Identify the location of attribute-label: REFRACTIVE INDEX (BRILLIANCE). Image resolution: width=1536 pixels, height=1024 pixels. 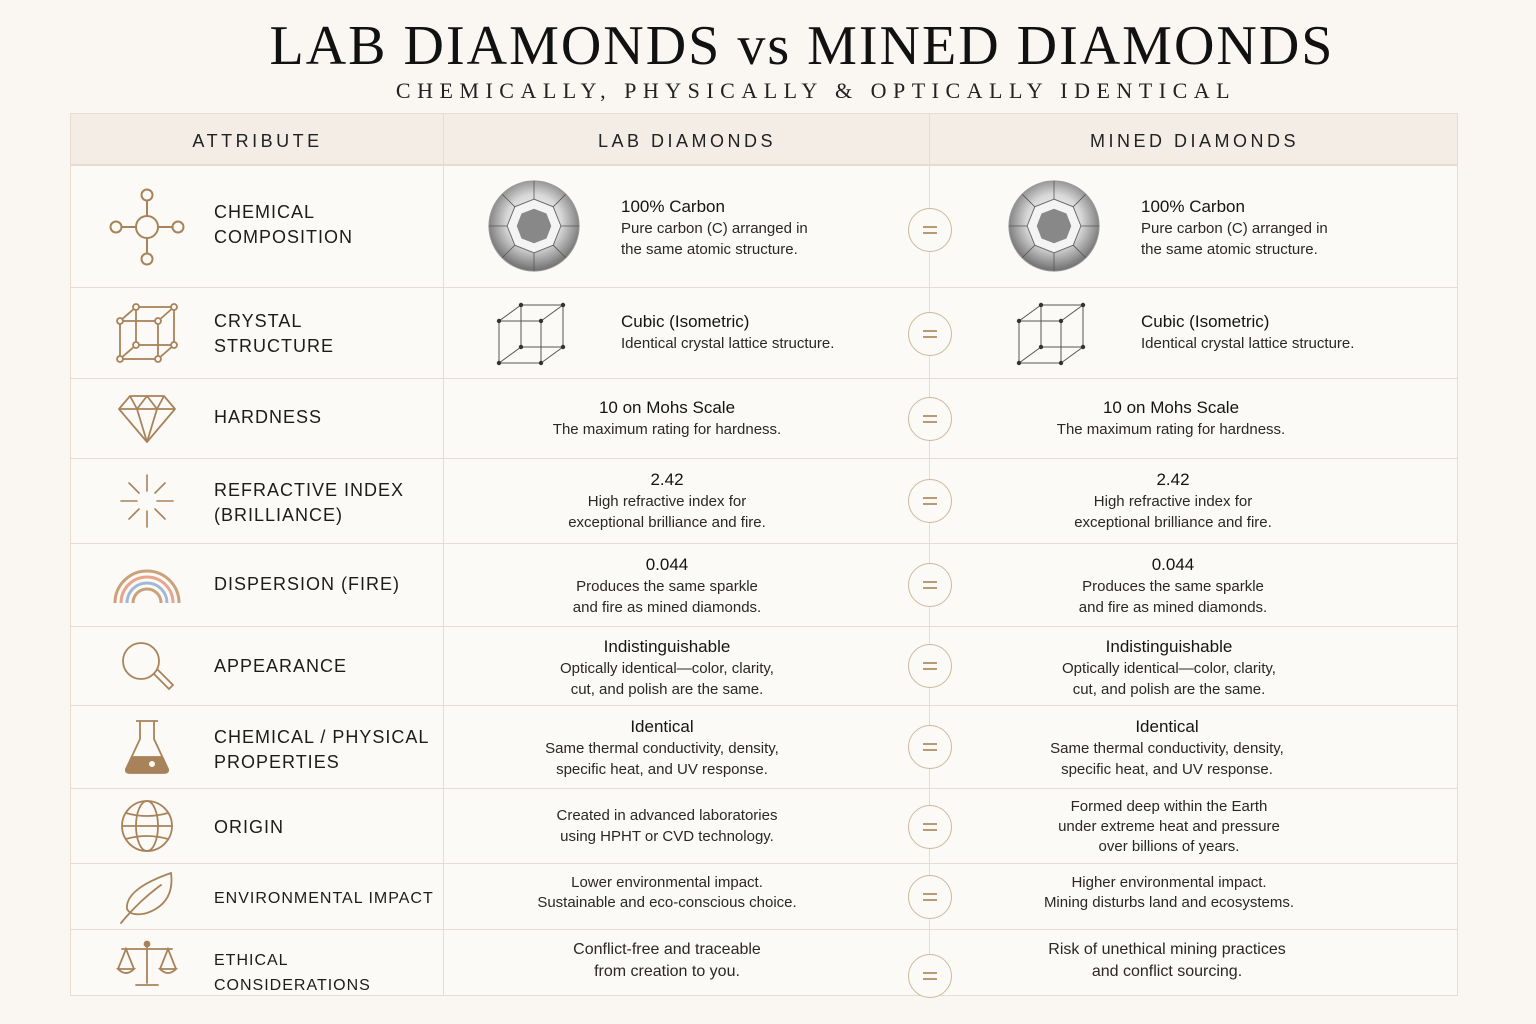
(309, 502).